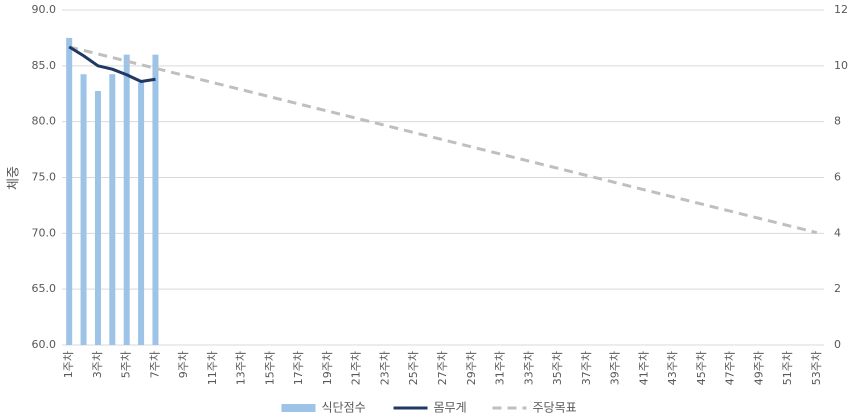 This screenshot has width=853, height=418. I want to click on x-tick-label: 19주차, so click(327, 368).